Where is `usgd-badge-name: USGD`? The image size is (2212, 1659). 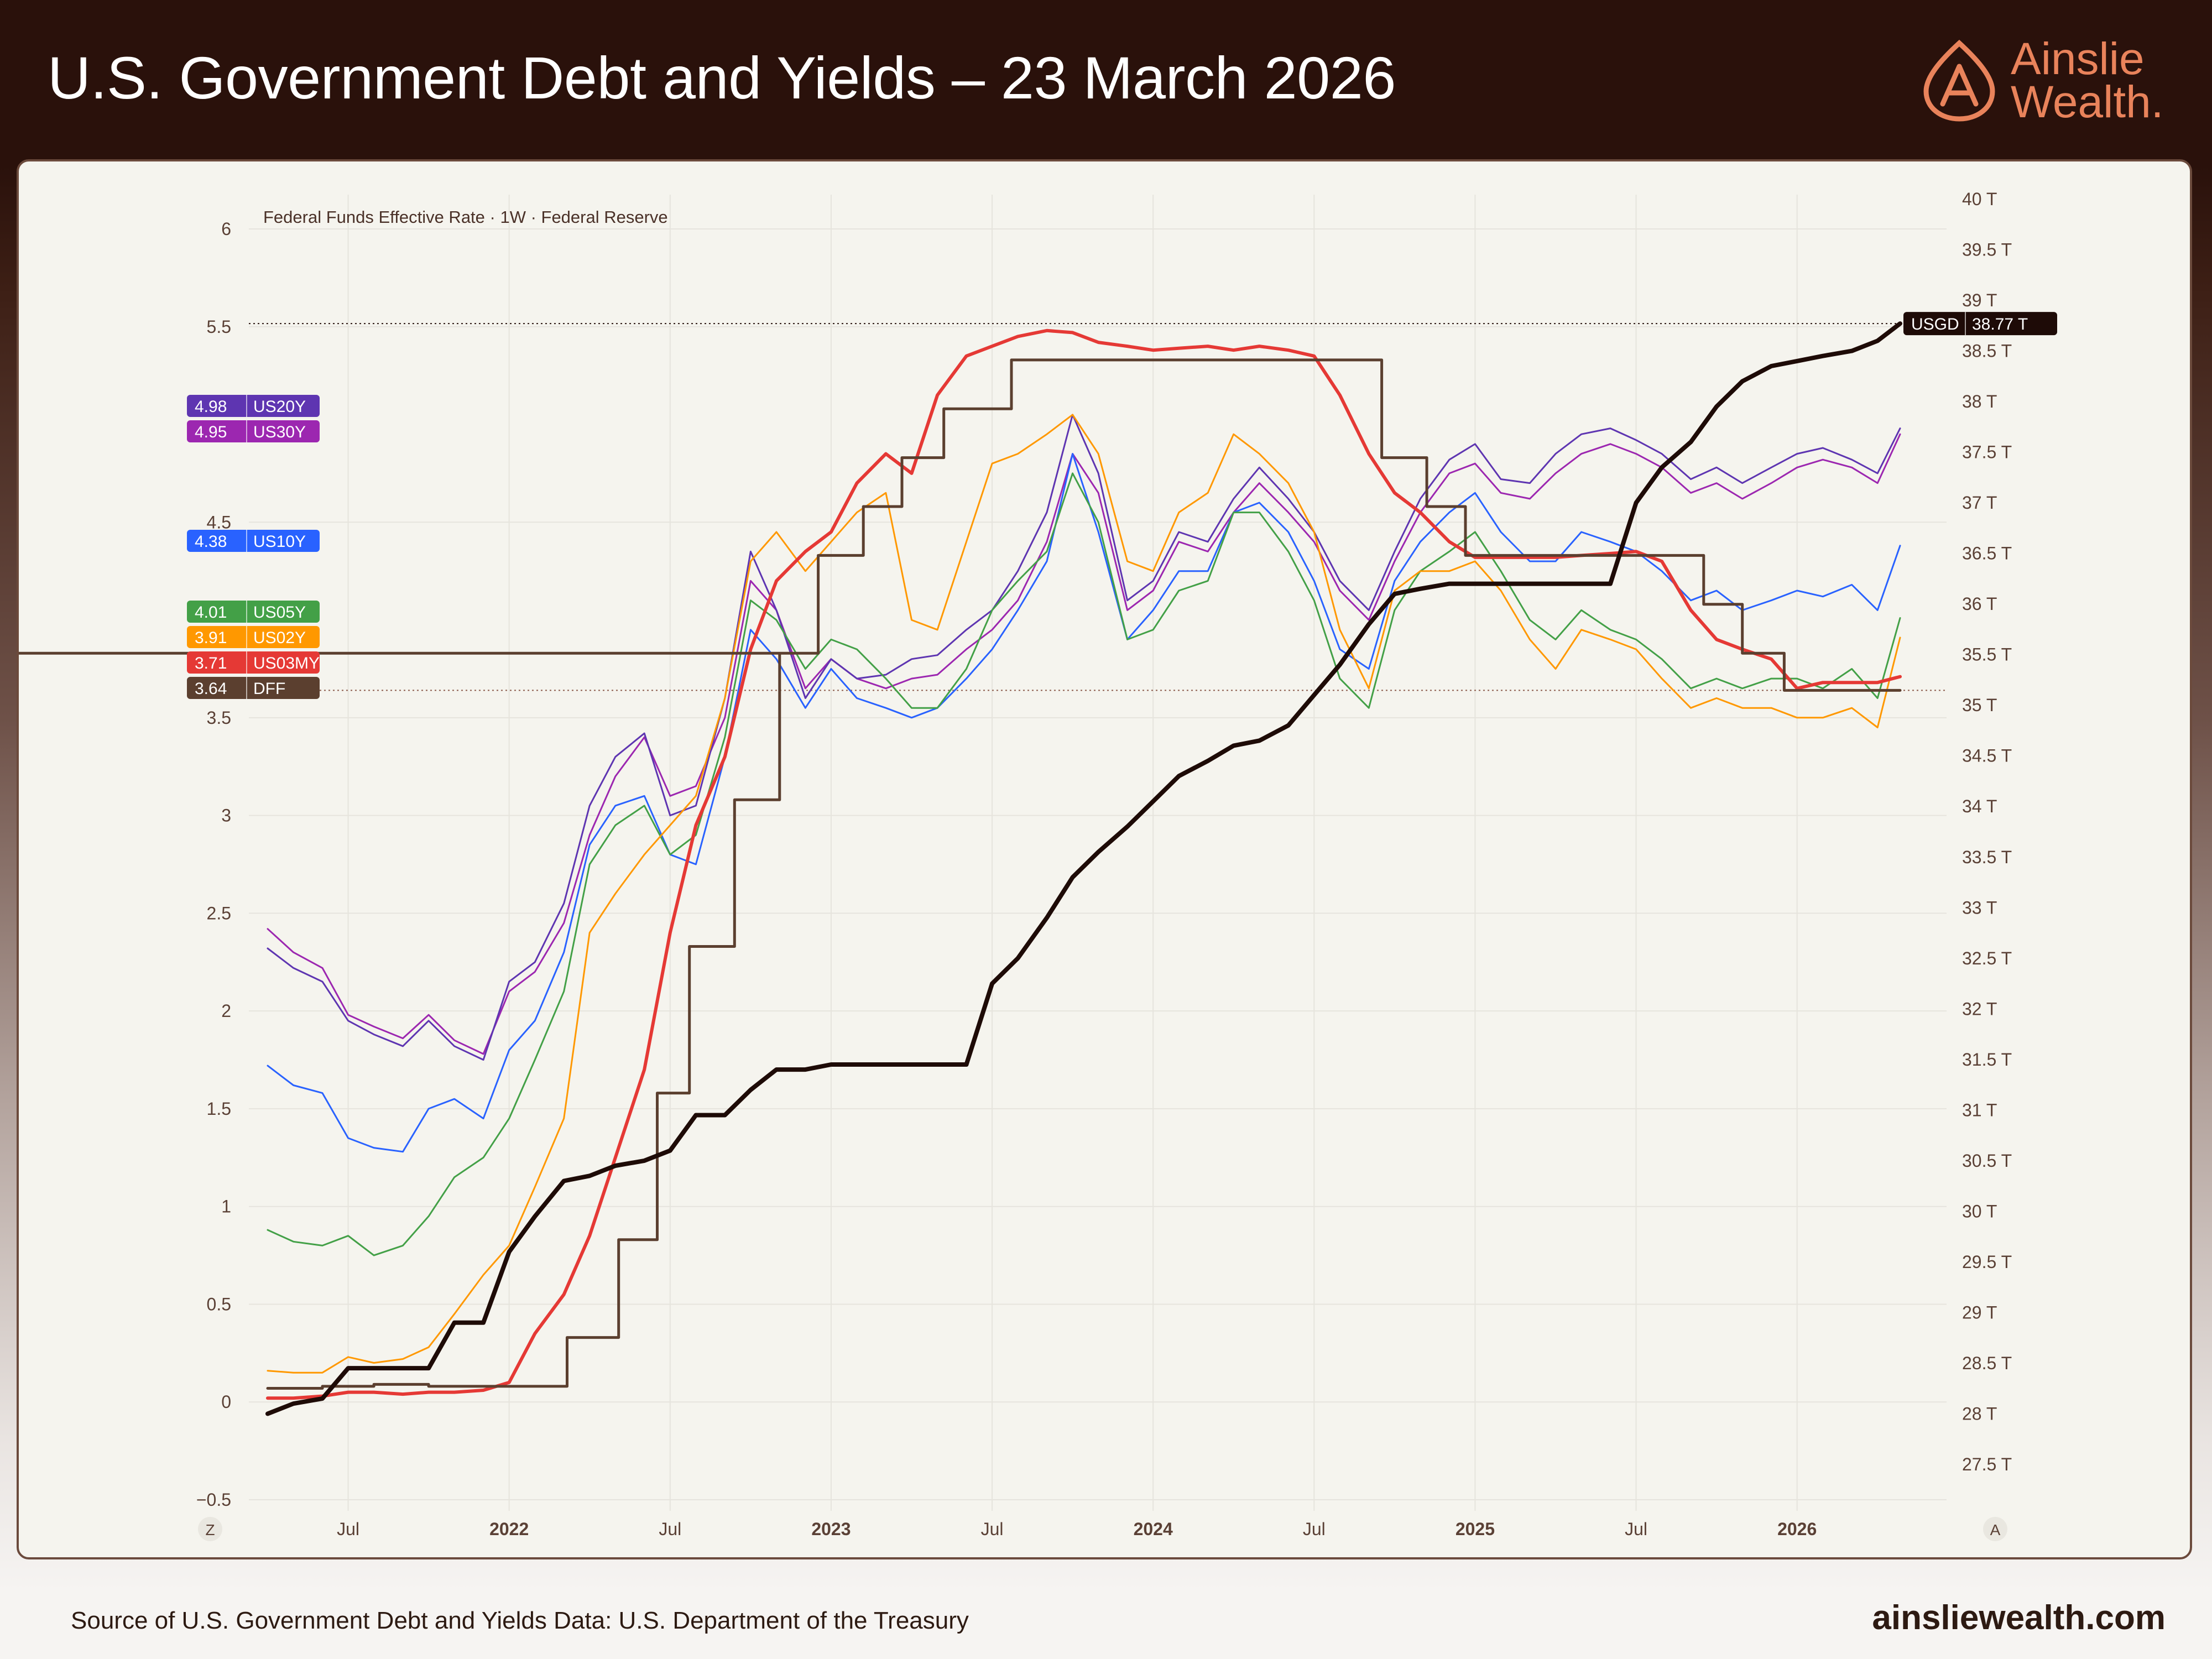
usgd-badge-name: USGD is located at coordinates (1935, 324).